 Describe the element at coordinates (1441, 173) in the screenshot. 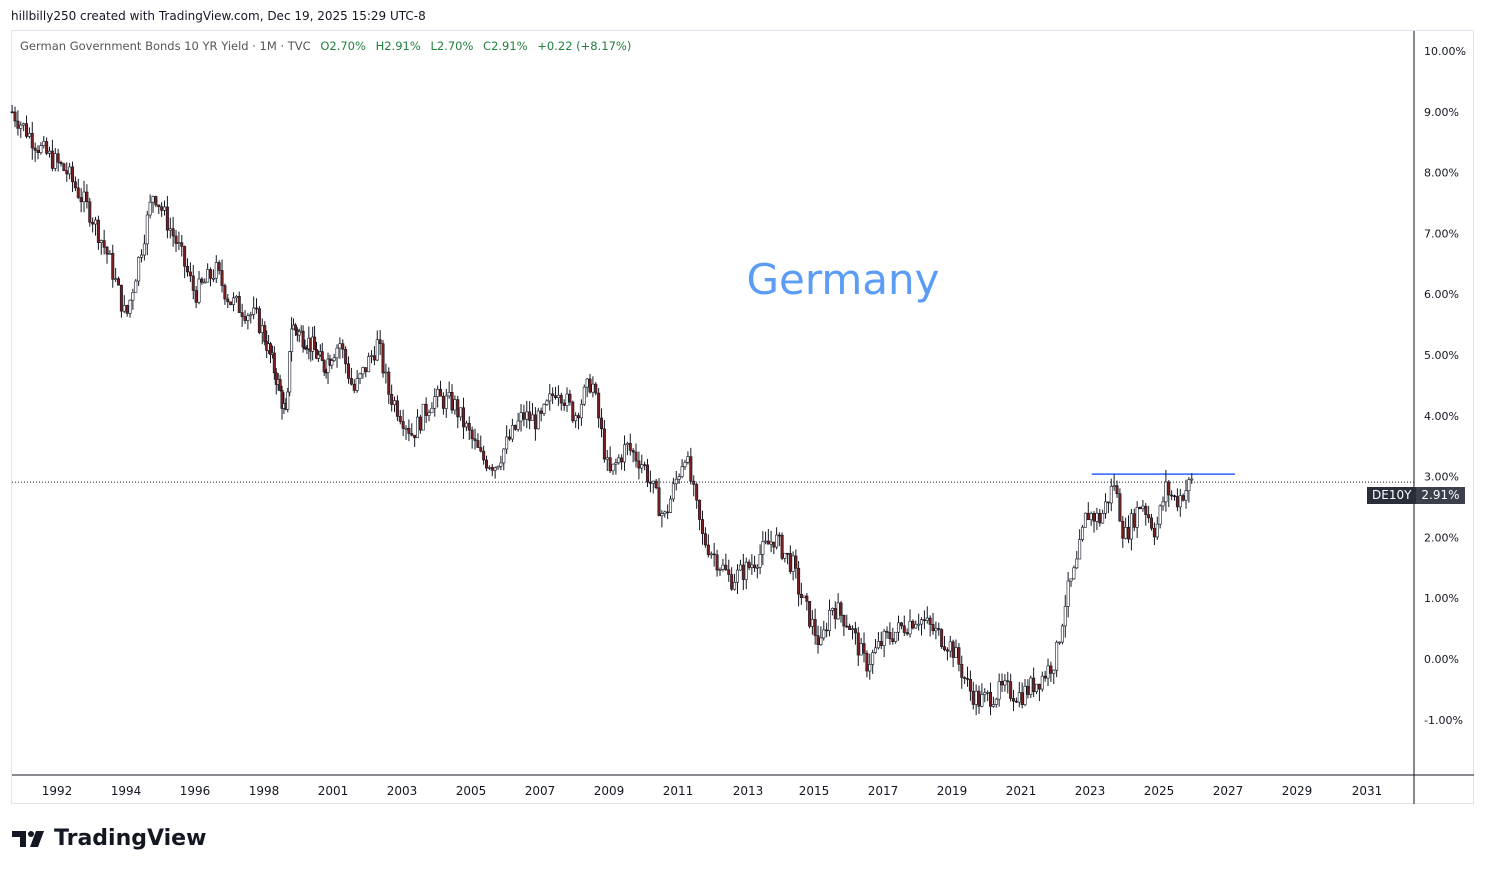

I see `y-tick-label: 8.00%` at that location.